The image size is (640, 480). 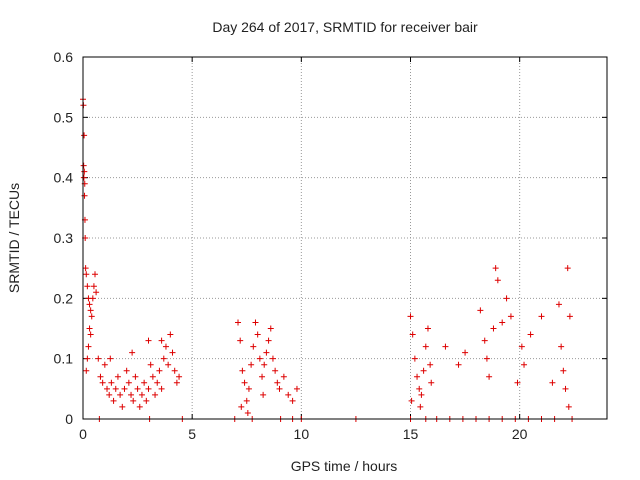 What do you see at coordinates (64, 238) in the screenshot?
I see `y-tick-label: 0.3` at bounding box center [64, 238].